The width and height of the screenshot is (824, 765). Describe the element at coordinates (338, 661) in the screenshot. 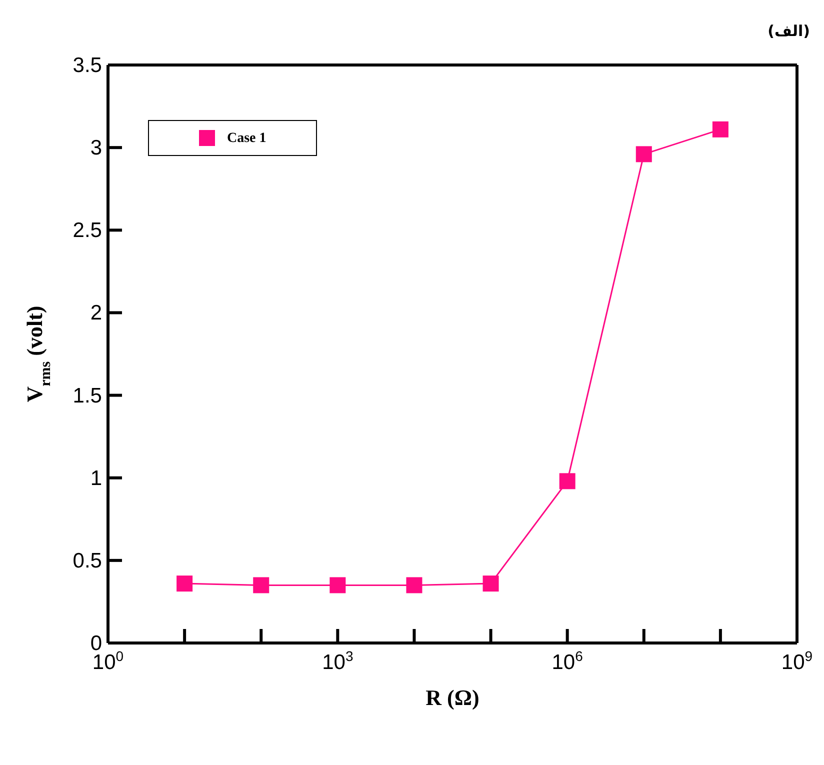

I see `x-tick-label: 10$^{3}$` at that location.